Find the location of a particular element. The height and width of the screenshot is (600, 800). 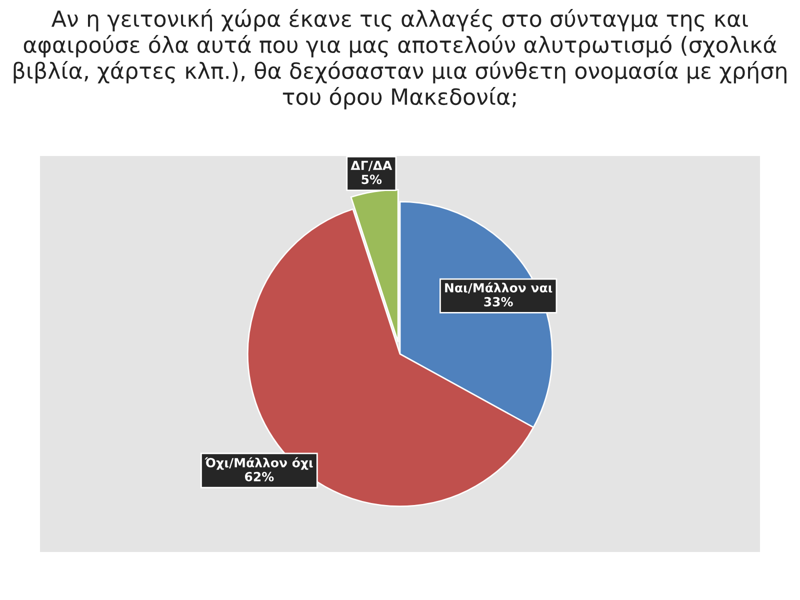

slice-label: Ναι/Μάλλον ναι is located at coordinates (498, 288).